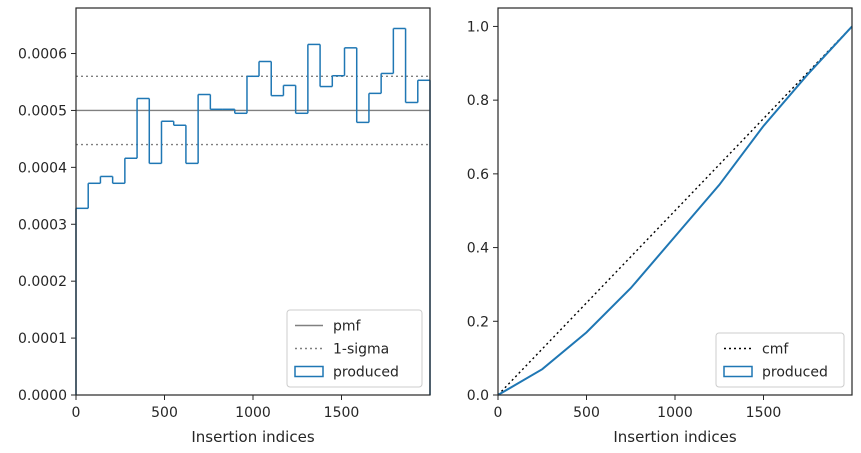  Describe the element at coordinates (478, 249) in the screenshot. I see `y-tick-label: 0.4` at that location.